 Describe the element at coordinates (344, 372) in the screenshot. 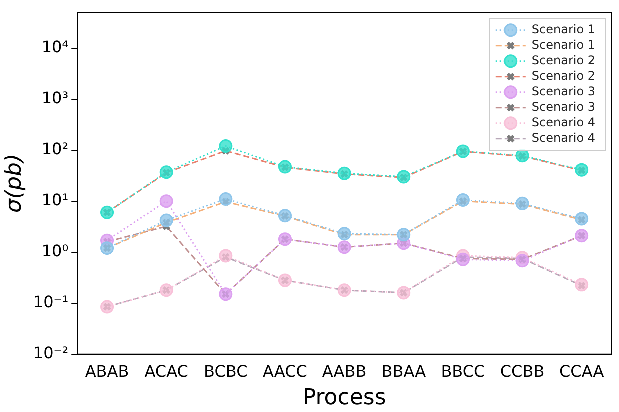

I see `x-tick-label: AABB` at that location.